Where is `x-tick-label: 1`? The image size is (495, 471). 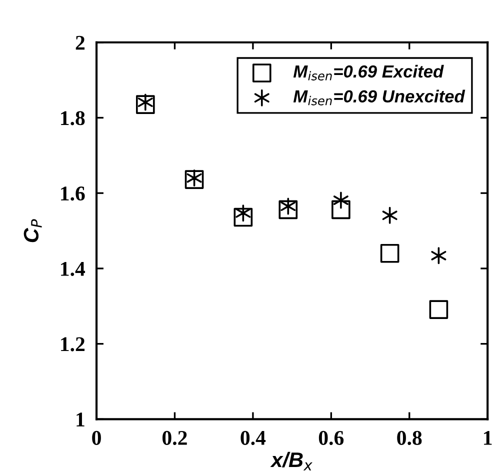
x-tick-label: 1 is located at coordinates (488, 438).